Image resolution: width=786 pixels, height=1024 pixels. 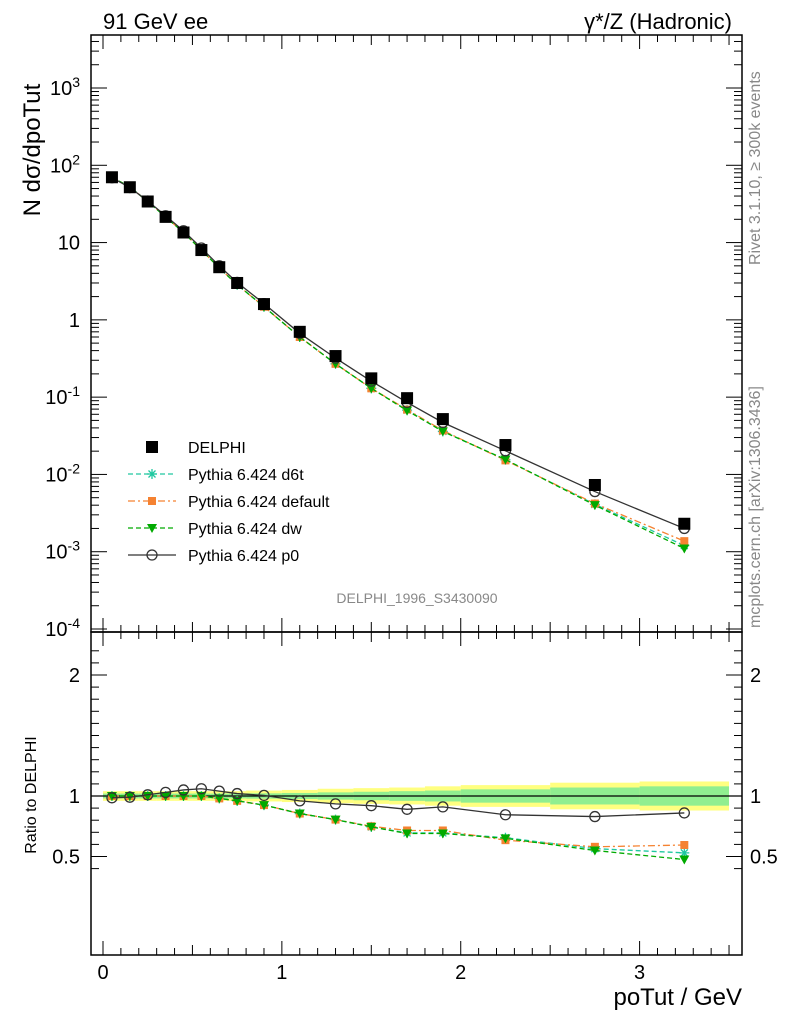 What do you see at coordinates (246, 475) in the screenshot?
I see `legend-label: Pythia 6.424 d6t` at bounding box center [246, 475].